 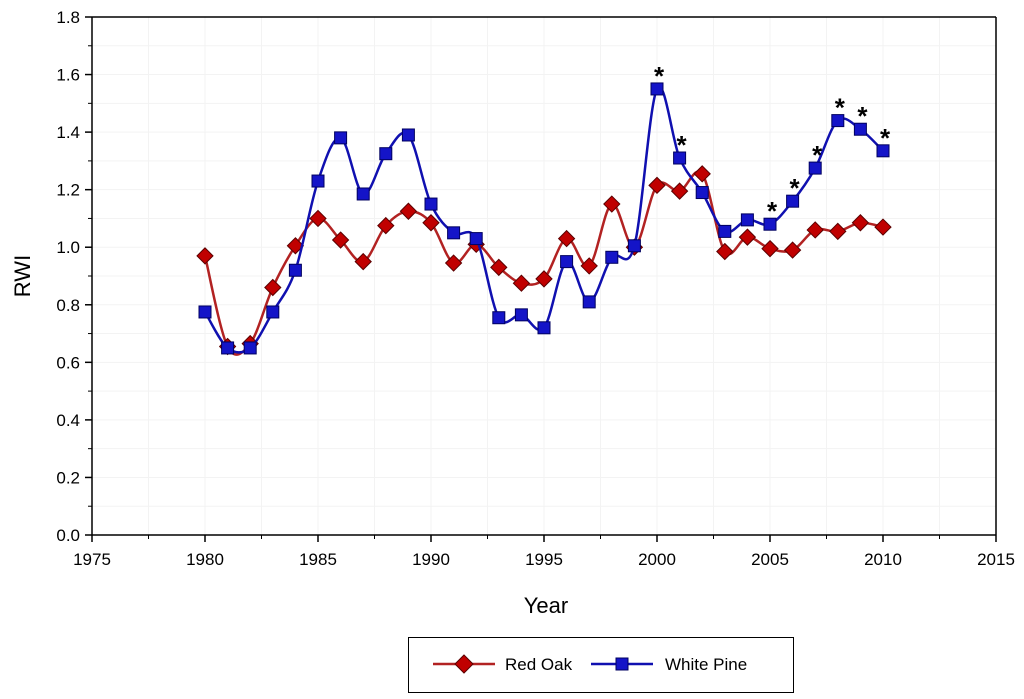 What do you see at coordinates (92, 559) in the screenshot?
I see `x-tick-label: 1975` at bounding box center [92, 559].